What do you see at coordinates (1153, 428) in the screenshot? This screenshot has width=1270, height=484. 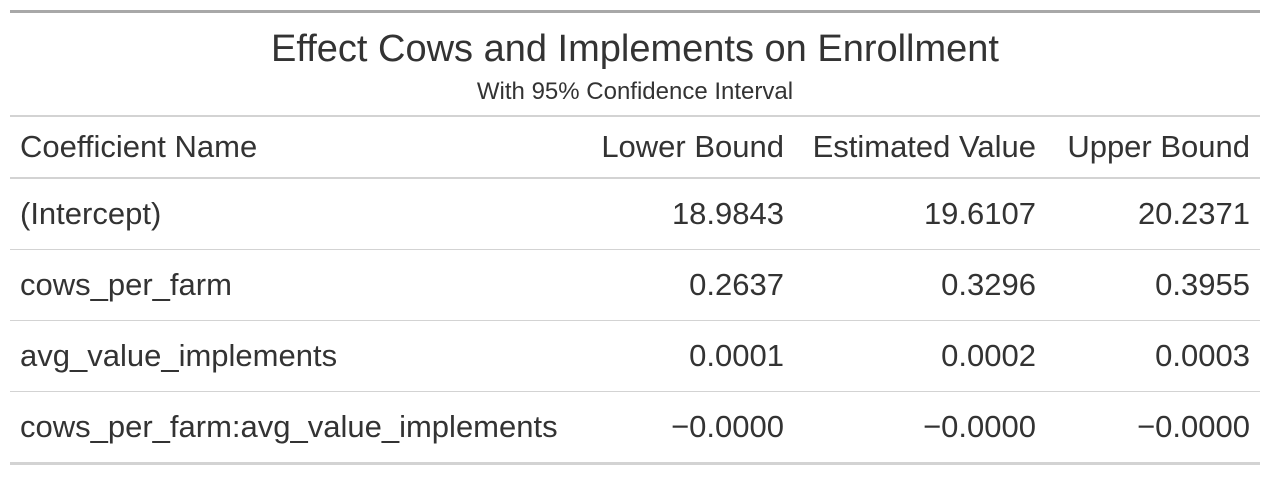 I see `upper-bound-cell: −0.0000` at bounding box center [1153, 428].